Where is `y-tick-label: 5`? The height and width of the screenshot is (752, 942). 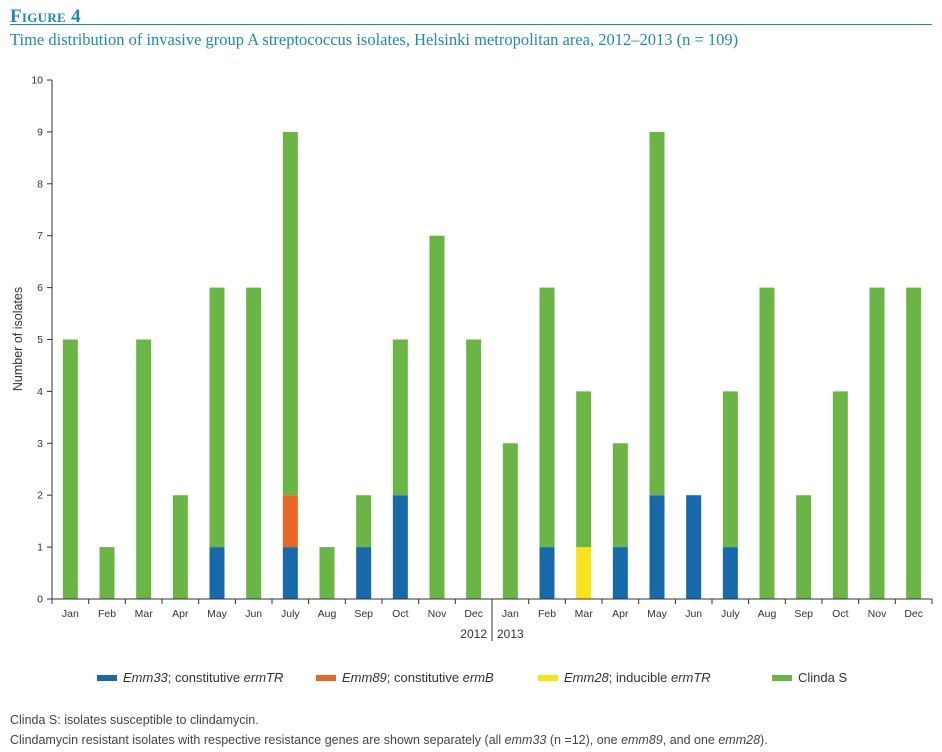 y-tick-label: 5 is located at coordinates (40, 340).